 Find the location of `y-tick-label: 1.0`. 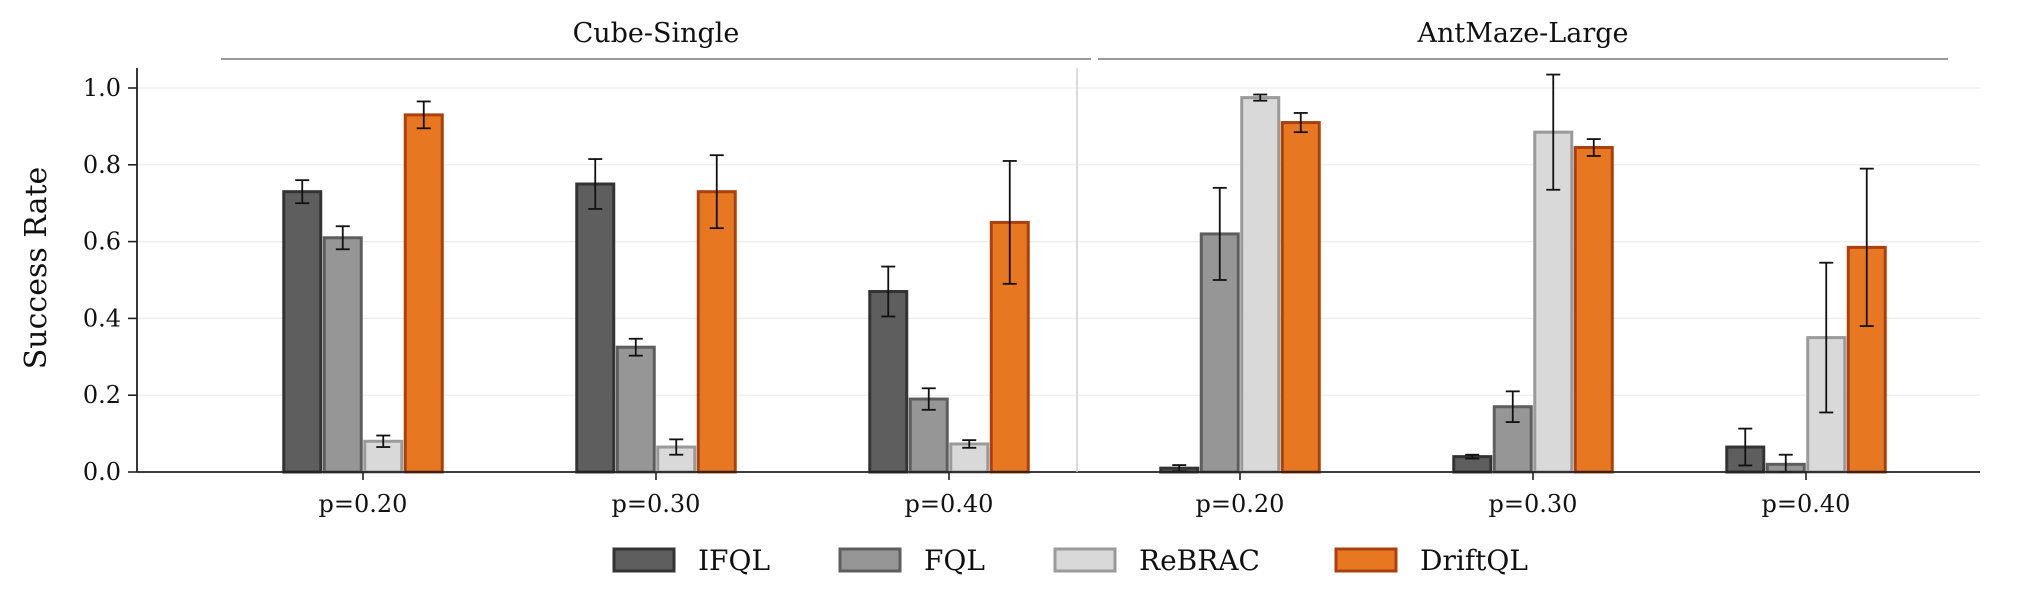

y-tick-label: 1.0 is located at coordinates (102, 88).